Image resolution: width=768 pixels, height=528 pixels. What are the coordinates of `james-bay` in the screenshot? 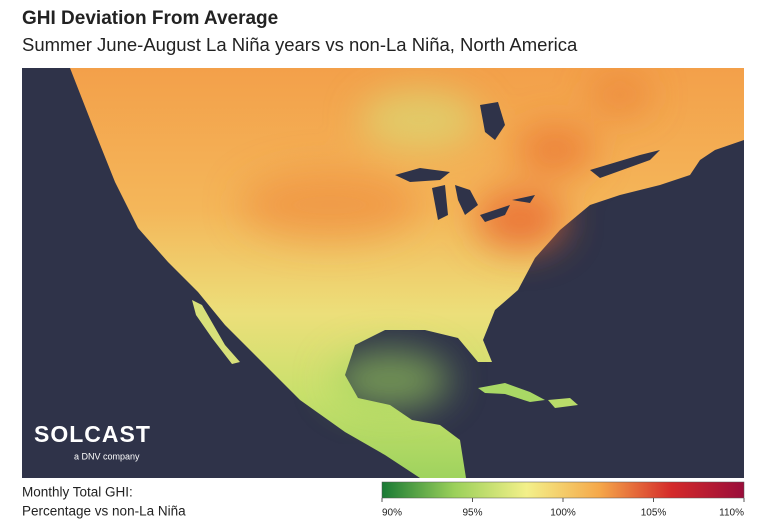 It's located at (492, 121).